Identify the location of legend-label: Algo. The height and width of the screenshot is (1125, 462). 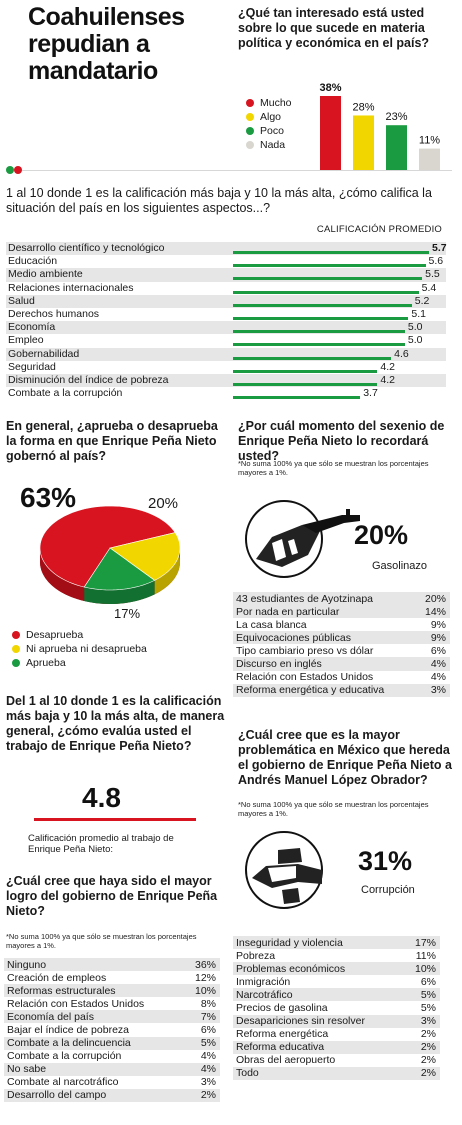
(271, 117).